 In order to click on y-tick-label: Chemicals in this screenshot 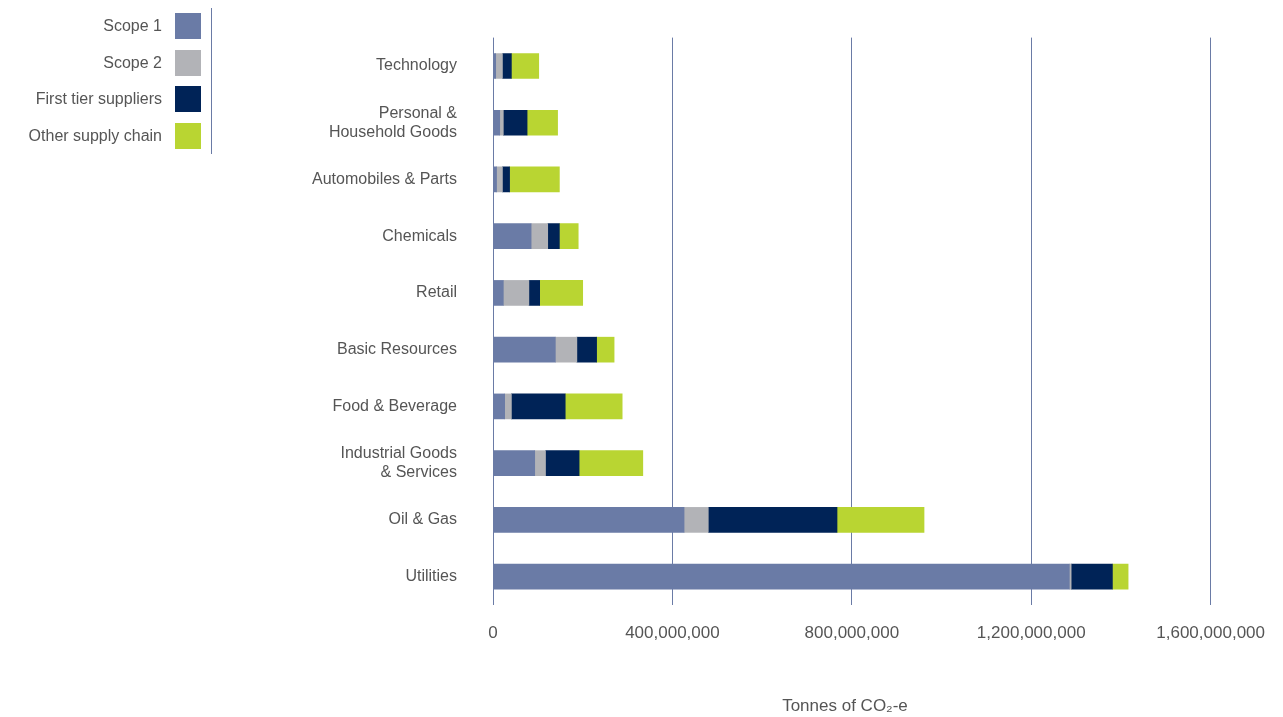, I will do `click(419, 235)`.